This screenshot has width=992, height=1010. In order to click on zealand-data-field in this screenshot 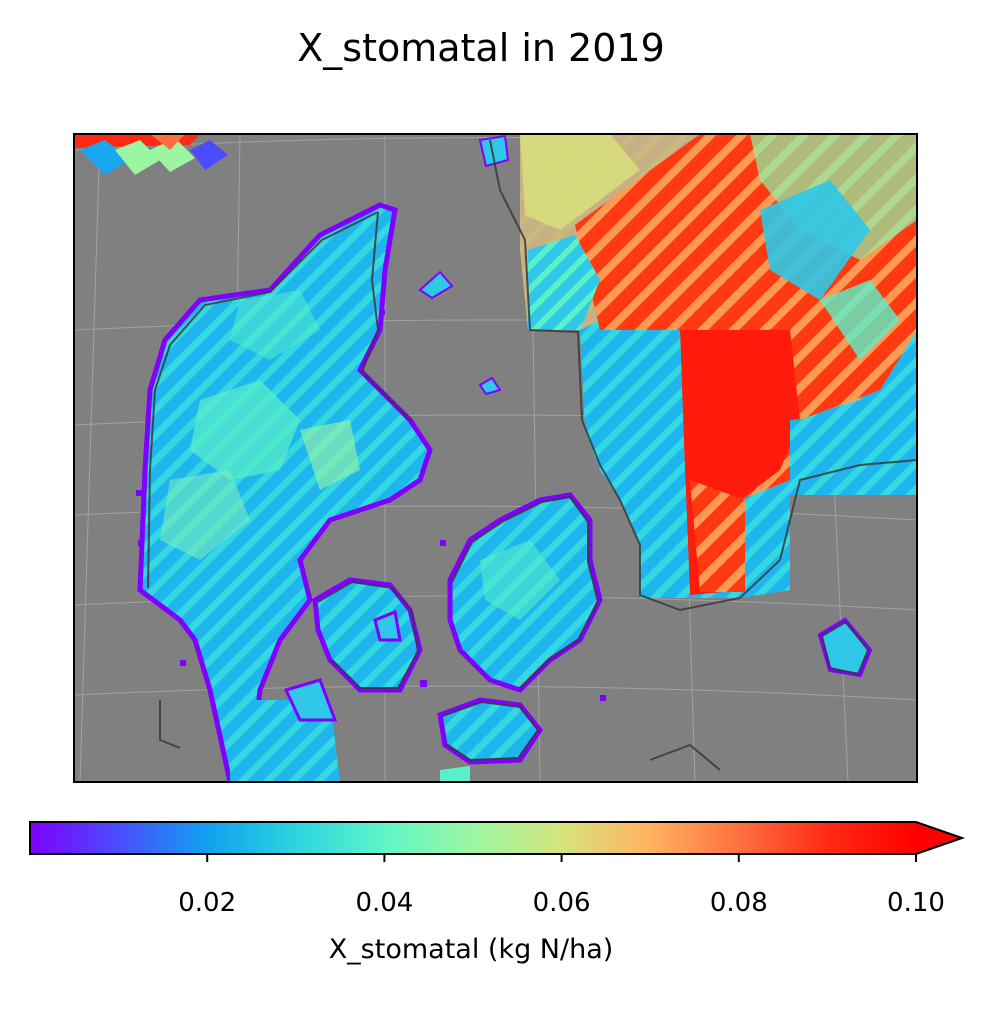, I will do `click(525, 592)`.